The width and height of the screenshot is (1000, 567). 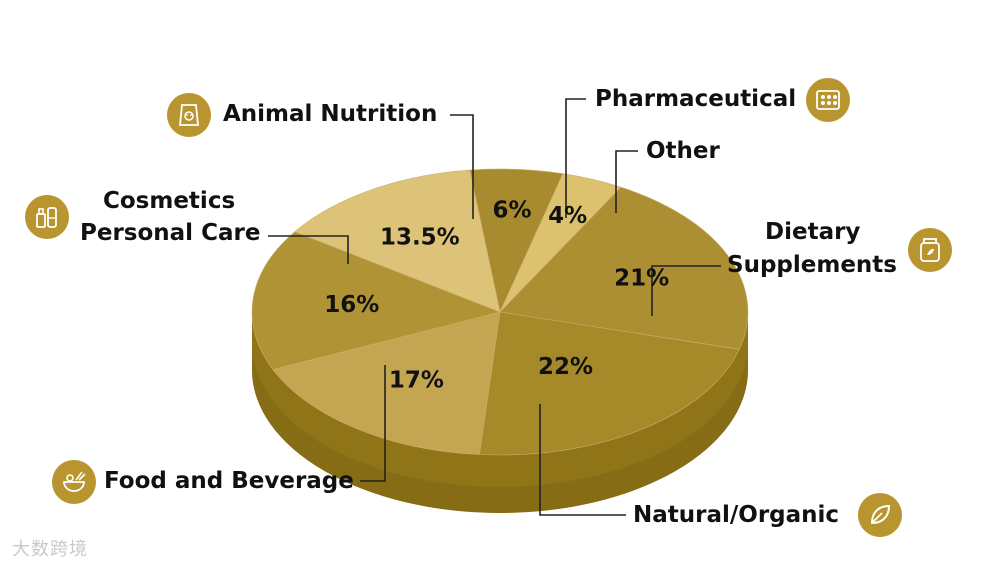 I want to click on label-pharmaceutical: Pharmaceutical, so click(x=696, y=99).